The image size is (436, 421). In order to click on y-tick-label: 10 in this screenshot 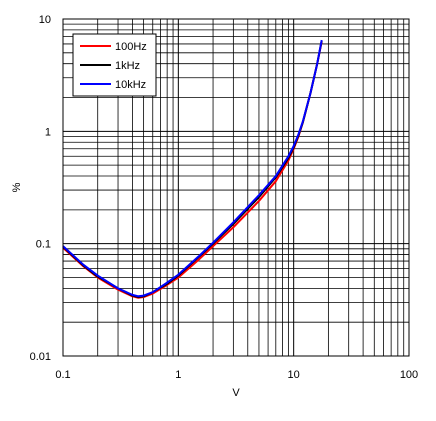, I will do `click(45, 20)`.